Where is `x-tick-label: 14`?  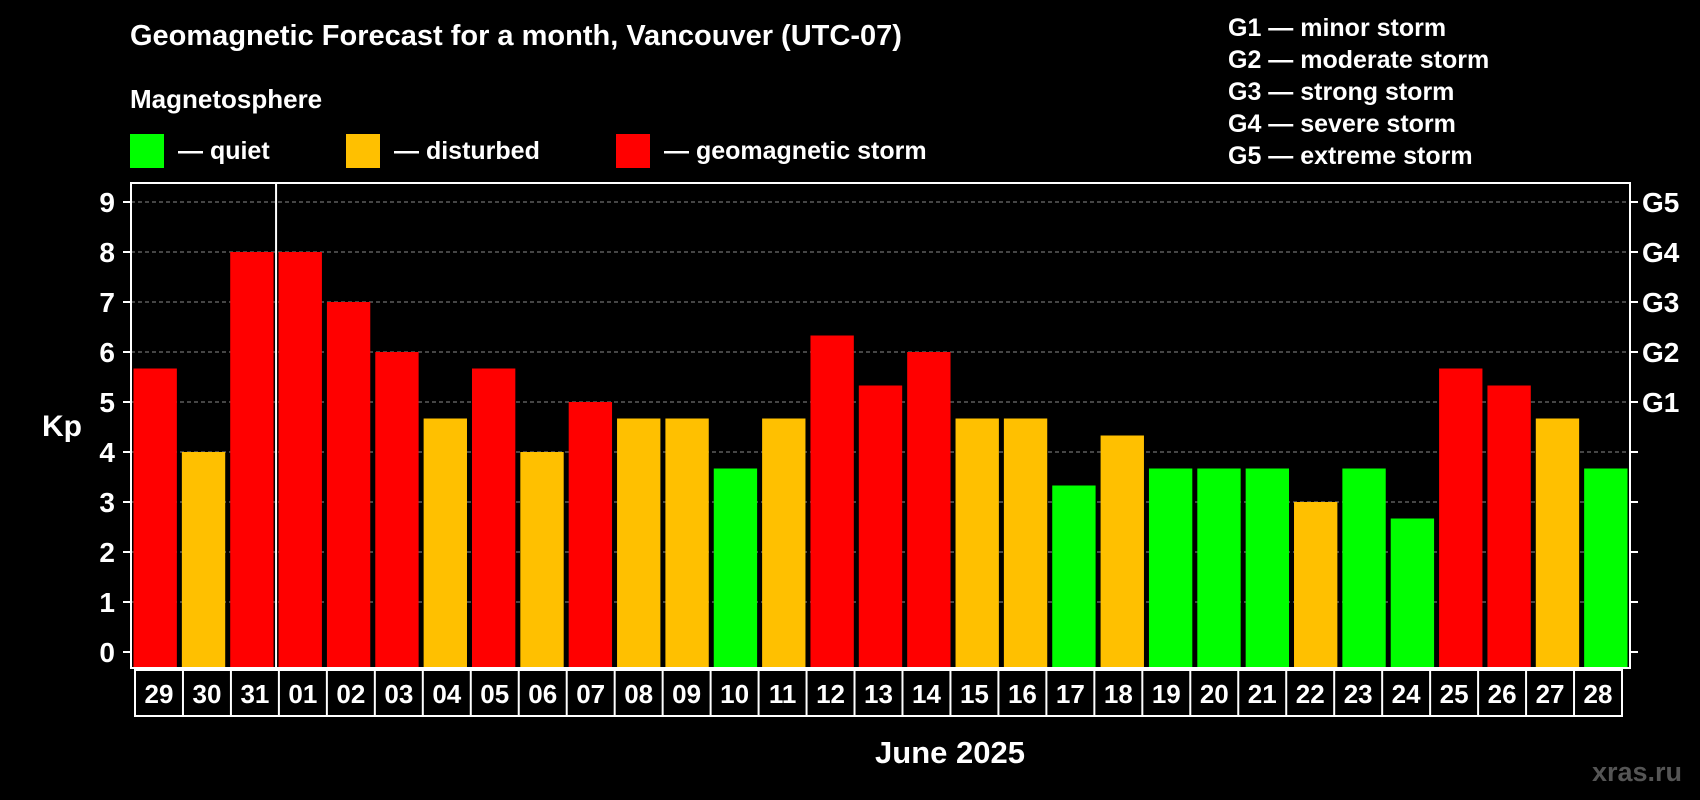 x-tick-label: 14 is located at coordinates (926, 694).